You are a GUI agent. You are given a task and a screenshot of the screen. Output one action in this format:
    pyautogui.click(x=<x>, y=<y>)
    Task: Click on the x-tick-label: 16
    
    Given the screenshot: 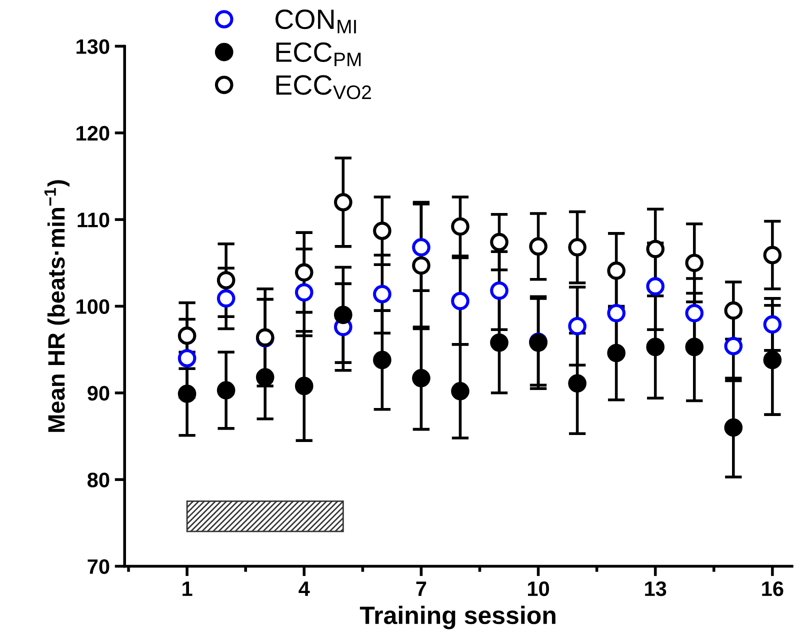 What is the action you would take?
    pyautogui.click(x=773, y=588)
    